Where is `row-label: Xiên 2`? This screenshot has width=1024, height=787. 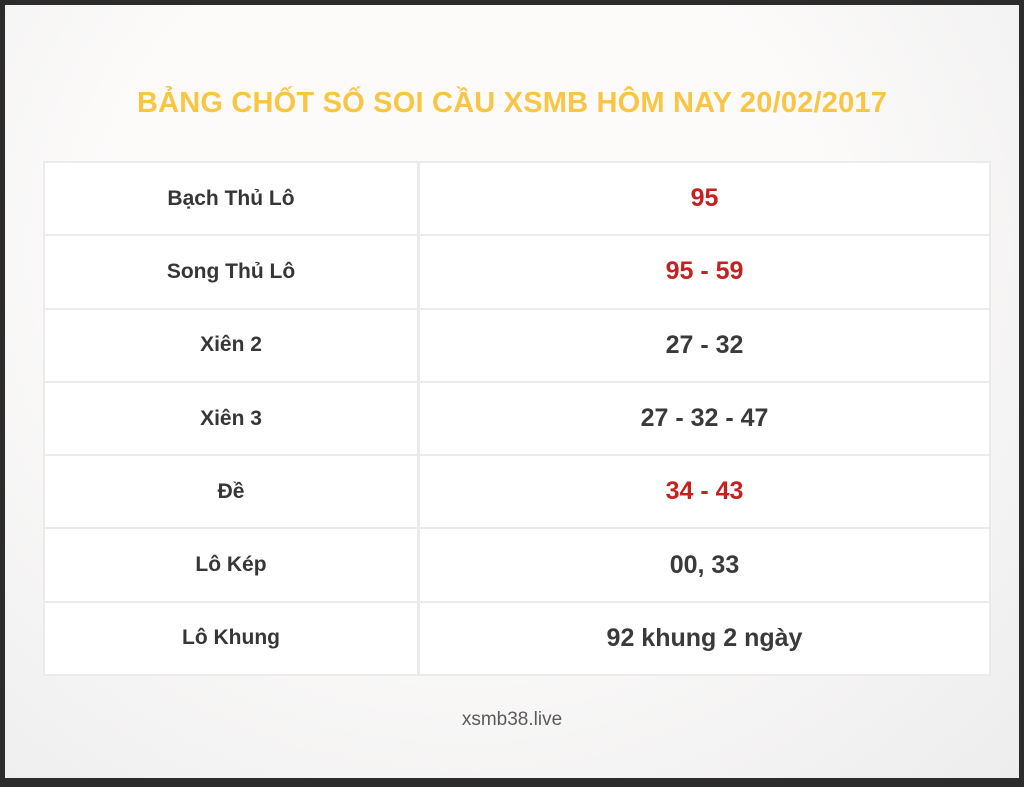 row-label: Xiên 2 is located at coordinates (232, 345).